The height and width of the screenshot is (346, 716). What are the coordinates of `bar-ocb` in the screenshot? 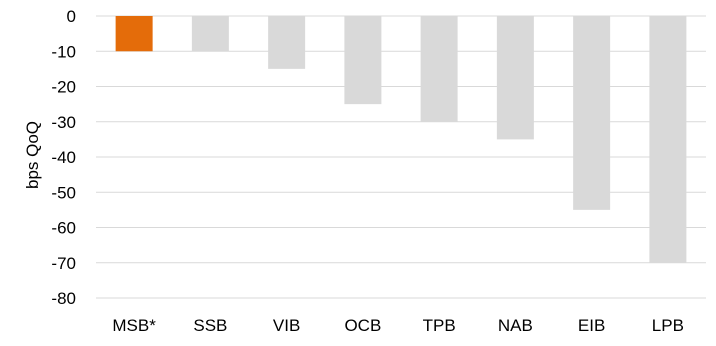 It's located at (363, 60).